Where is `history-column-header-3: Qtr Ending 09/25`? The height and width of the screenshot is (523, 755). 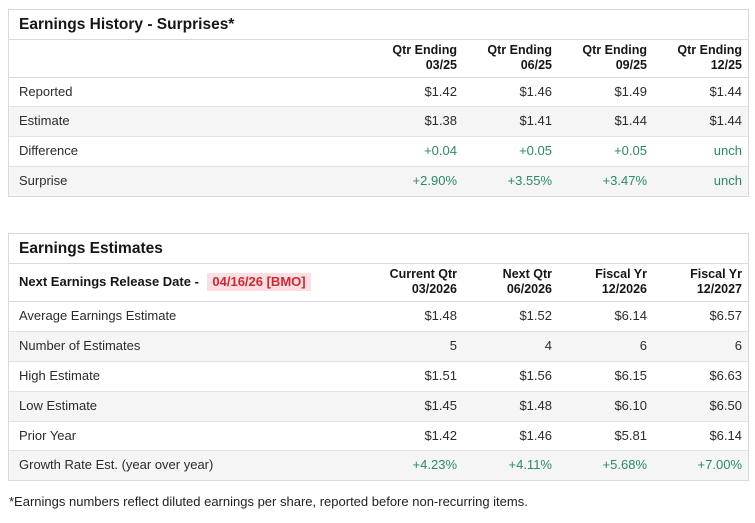
history-column-header-3: Qtr Ending 09/25 is located at coordinates (605, 59).